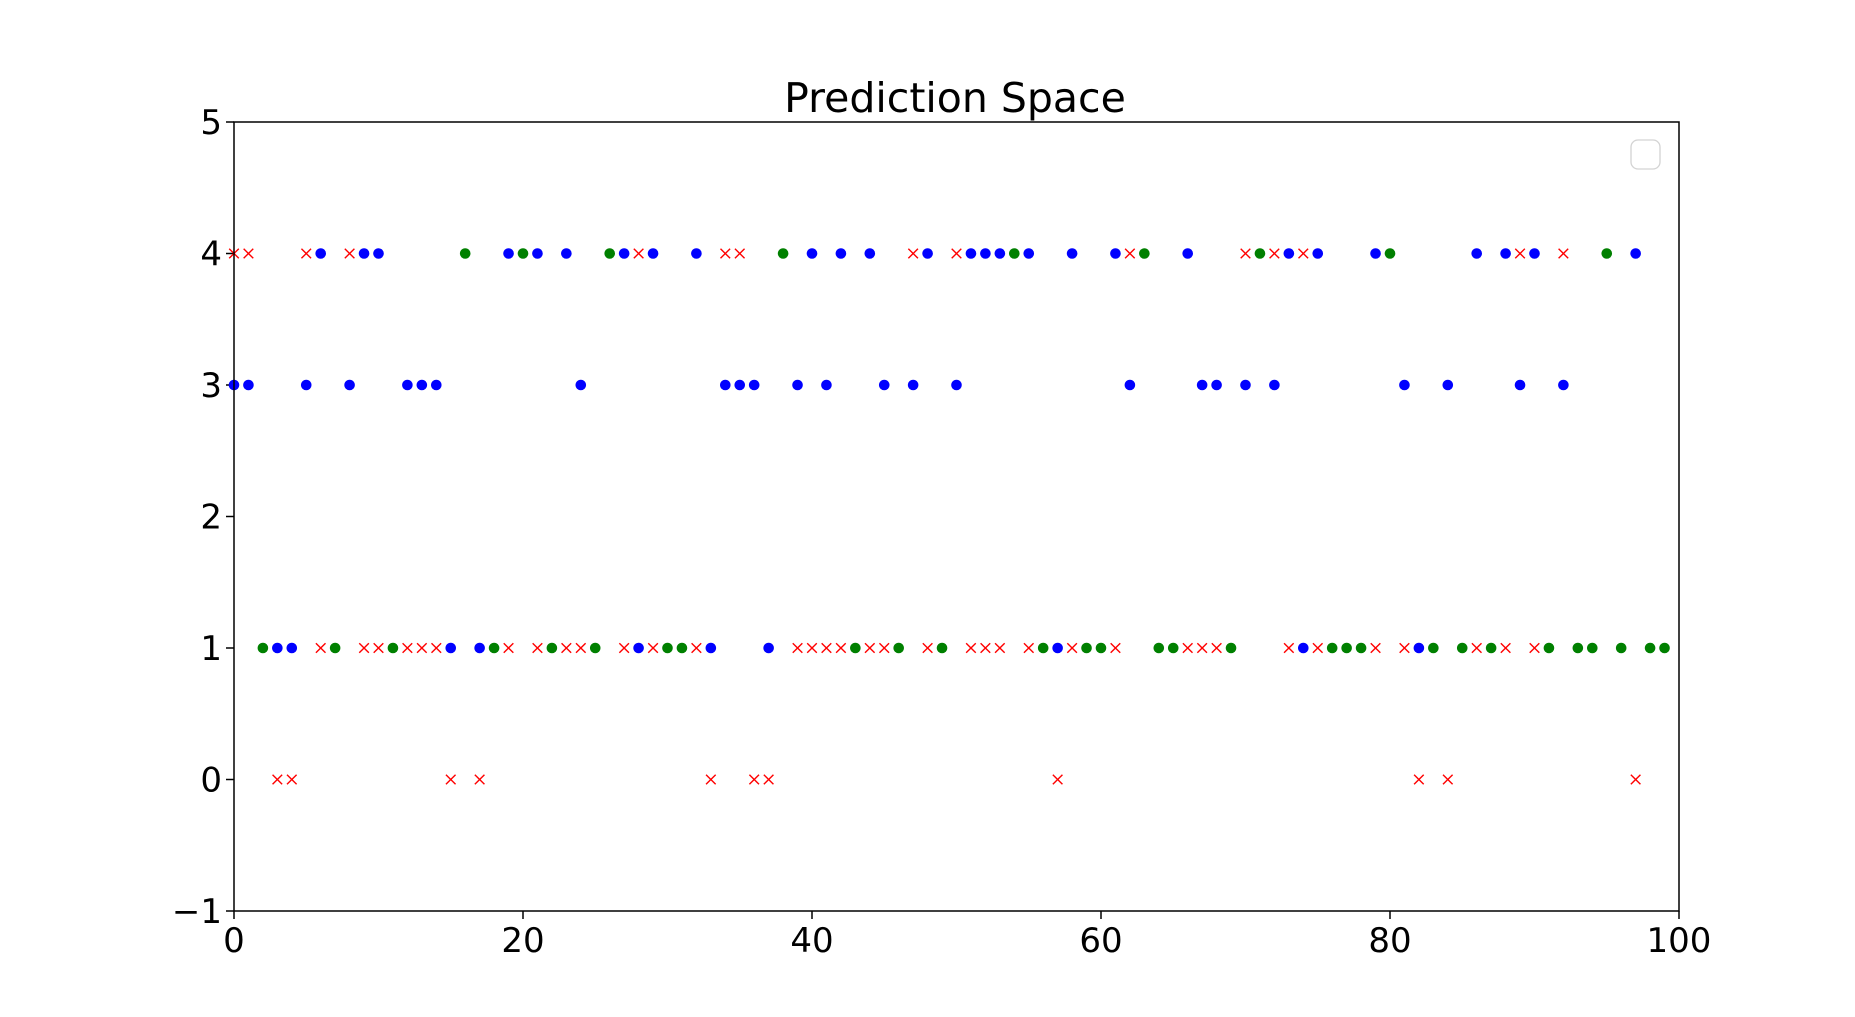 This screenshot has height=1017, width=1855. I want to click on y-tick-label: 4, so click(211, 255).